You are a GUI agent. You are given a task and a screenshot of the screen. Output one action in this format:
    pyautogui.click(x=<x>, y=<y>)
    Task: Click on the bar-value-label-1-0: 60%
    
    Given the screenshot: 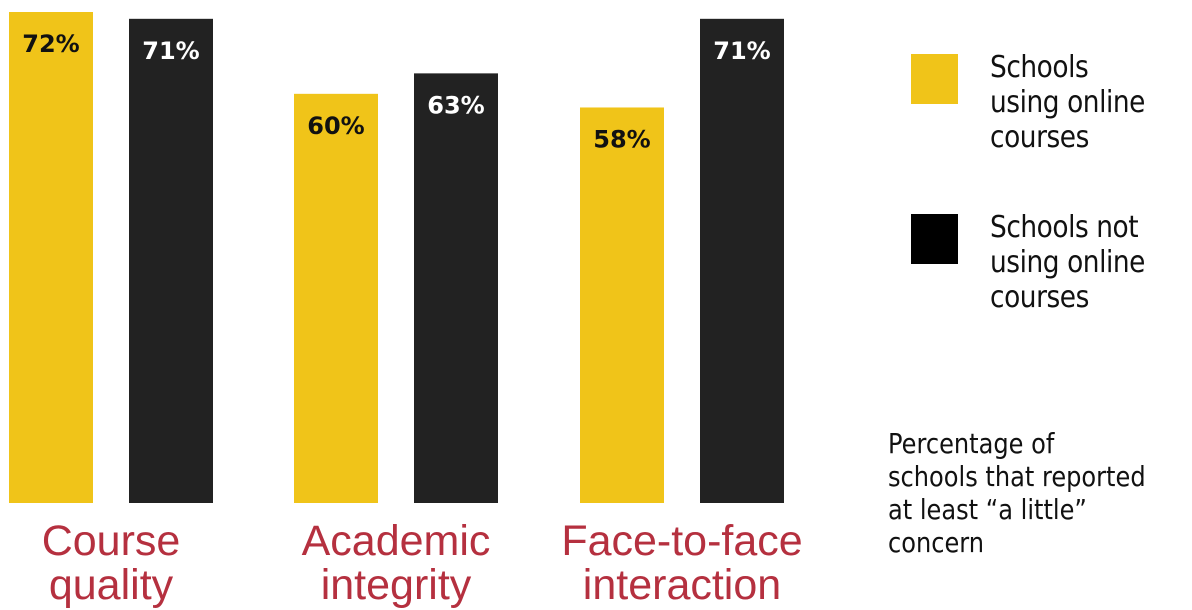 What is the action you would take?
    pyautogui.click(x=335, y=126)
    